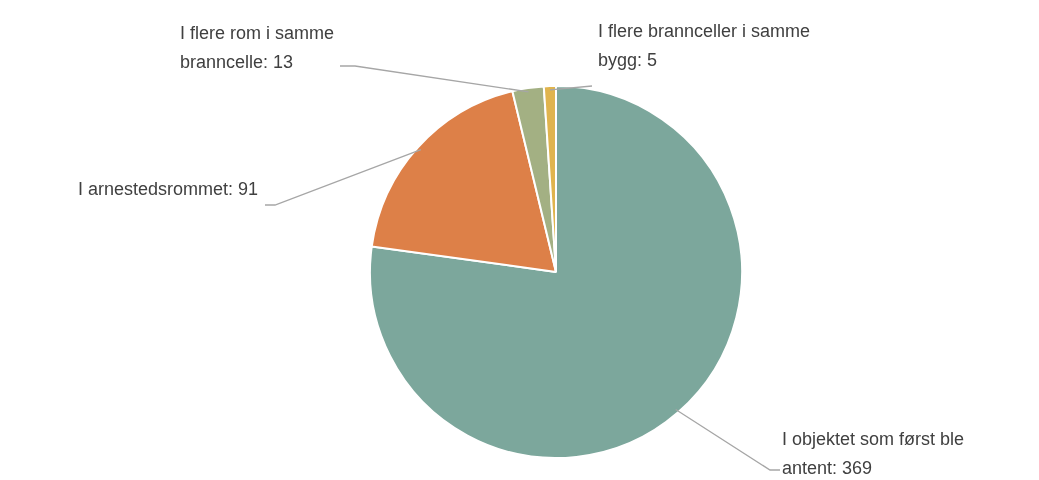 The height and width of the screenshot is (480, 1039). What do you see at coordinates (167, 188) in the screenshot?
I see `slice-label: I arnestedsrommet: 91` at bounding box center [167, 188].